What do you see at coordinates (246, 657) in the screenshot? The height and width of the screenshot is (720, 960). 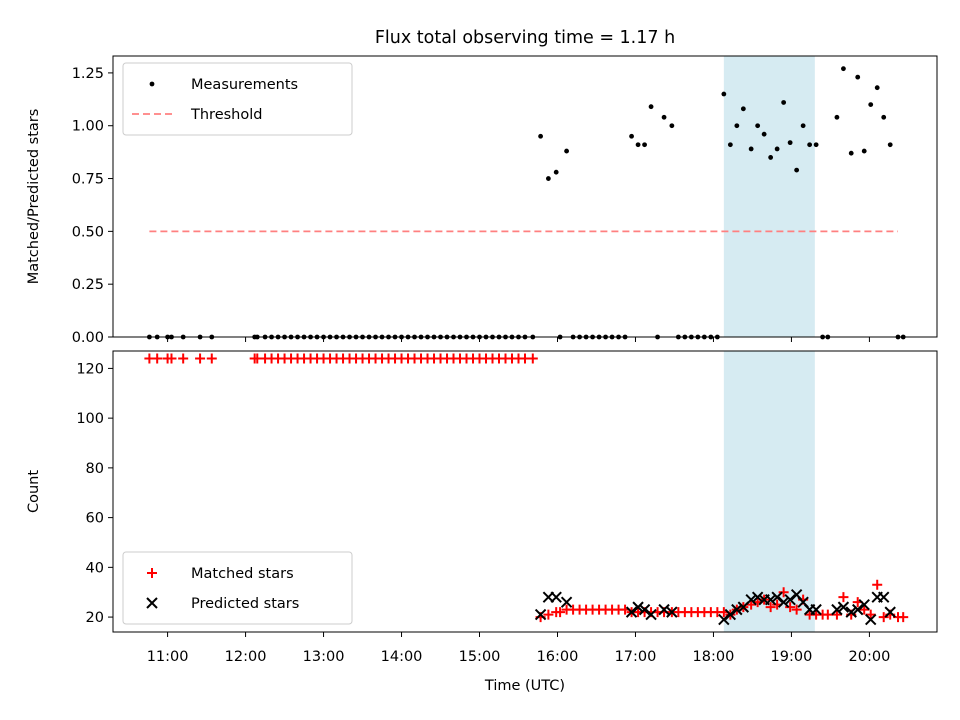 I see `x-tick-label: 12:00` at bounding box center [246, 657].